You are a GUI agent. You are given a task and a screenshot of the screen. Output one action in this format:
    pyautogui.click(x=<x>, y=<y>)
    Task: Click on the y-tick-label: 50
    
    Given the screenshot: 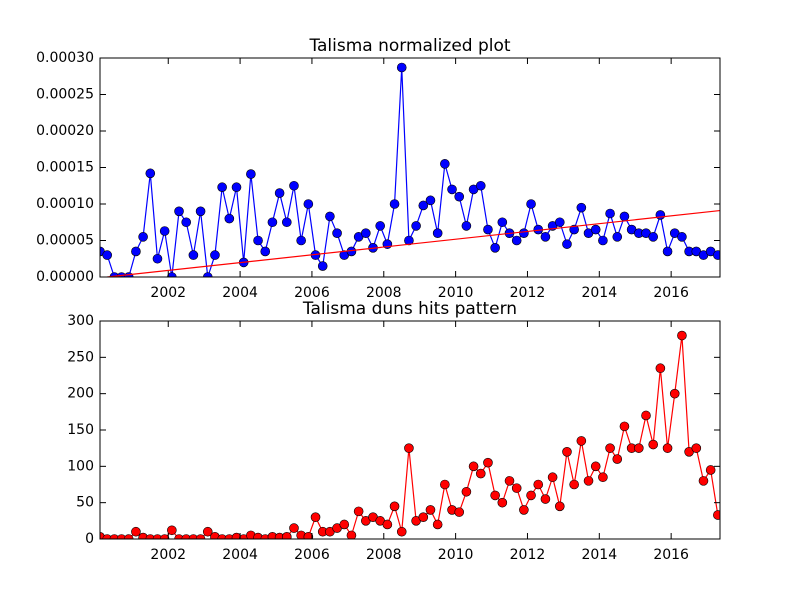 What is the action you would take?
    pyautogui.click(x=85, y=503)
    